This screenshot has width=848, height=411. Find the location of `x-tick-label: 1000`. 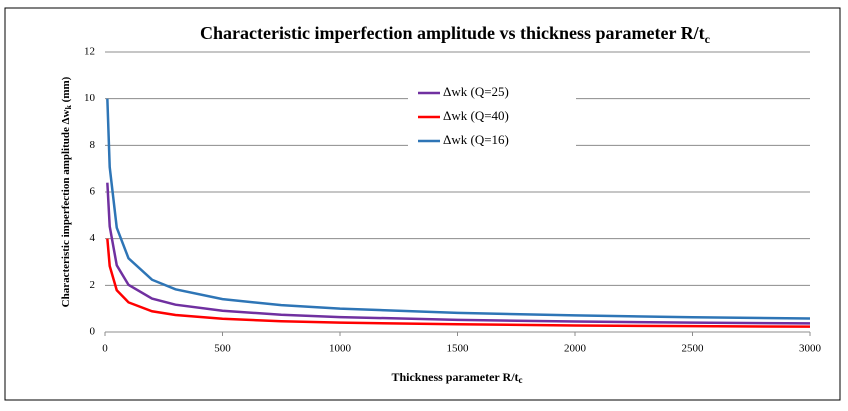

x-tick-label: 1000 is located at coordinates (340, 349).